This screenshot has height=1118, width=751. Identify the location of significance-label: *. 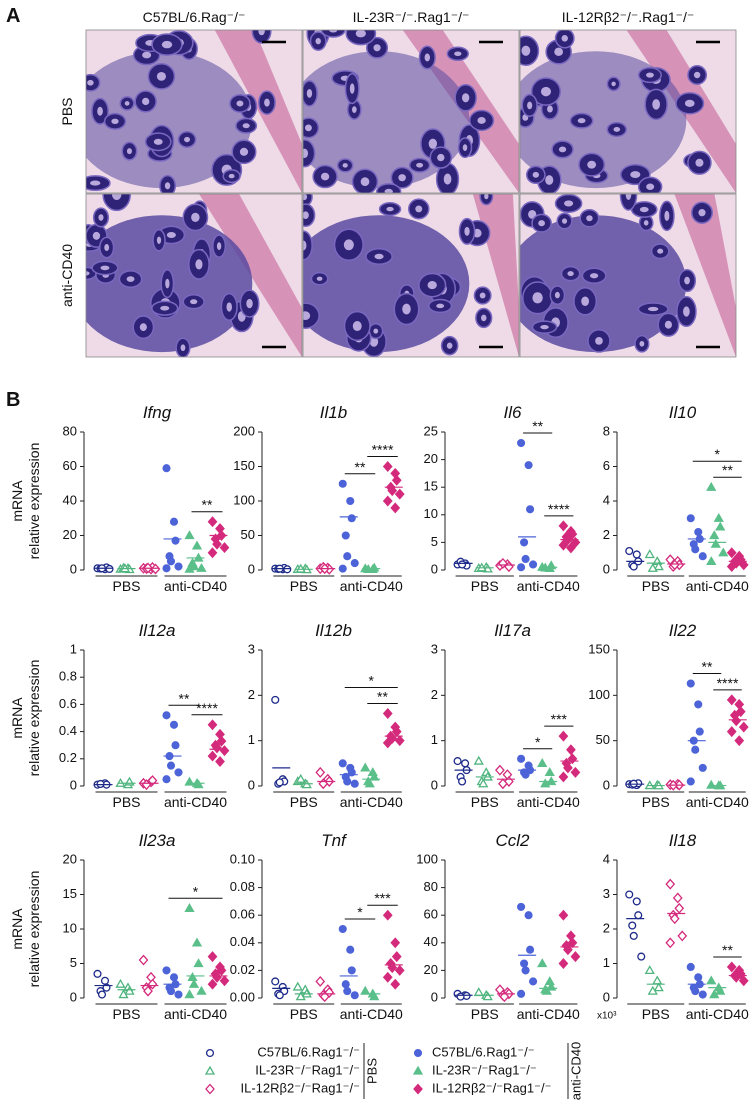
(360, 912).